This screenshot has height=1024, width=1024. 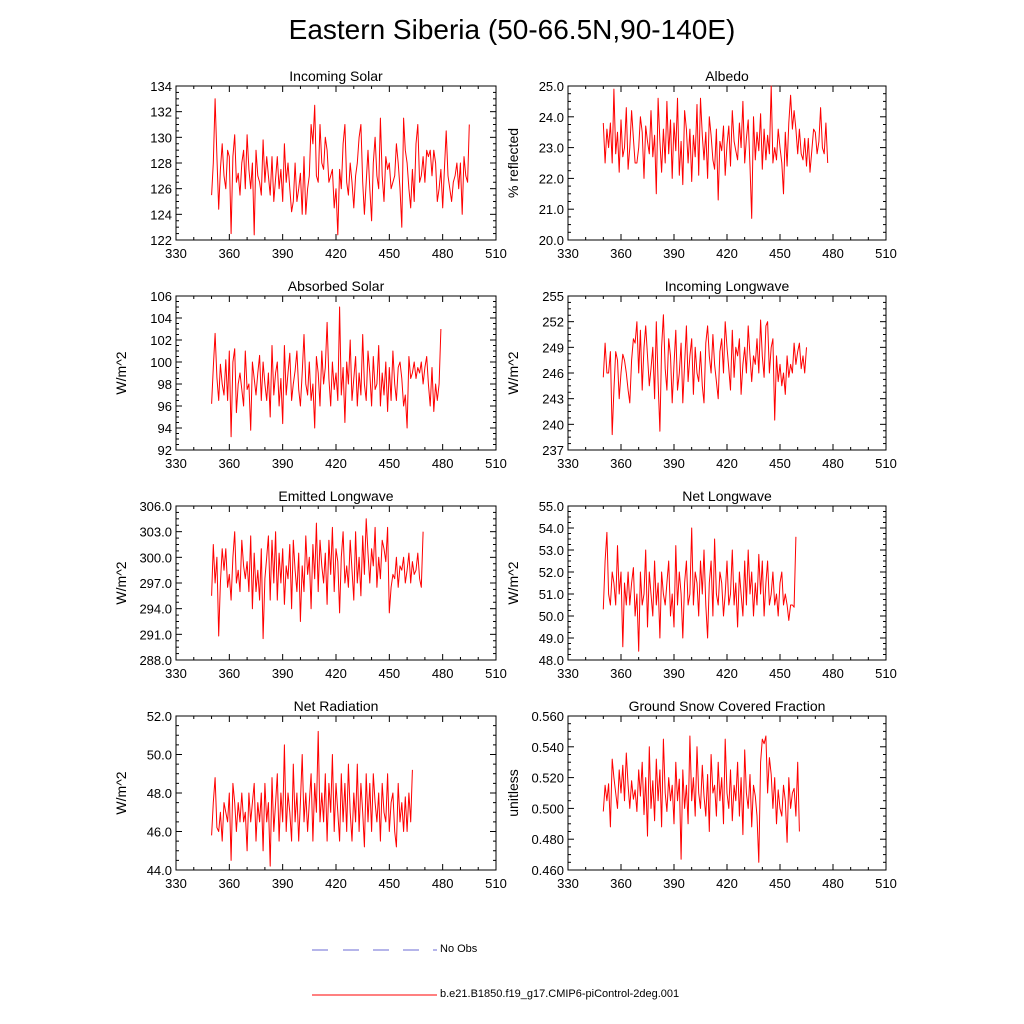 I want to click on panel-0-xtick-label: 450, so click(x=389, y=253).